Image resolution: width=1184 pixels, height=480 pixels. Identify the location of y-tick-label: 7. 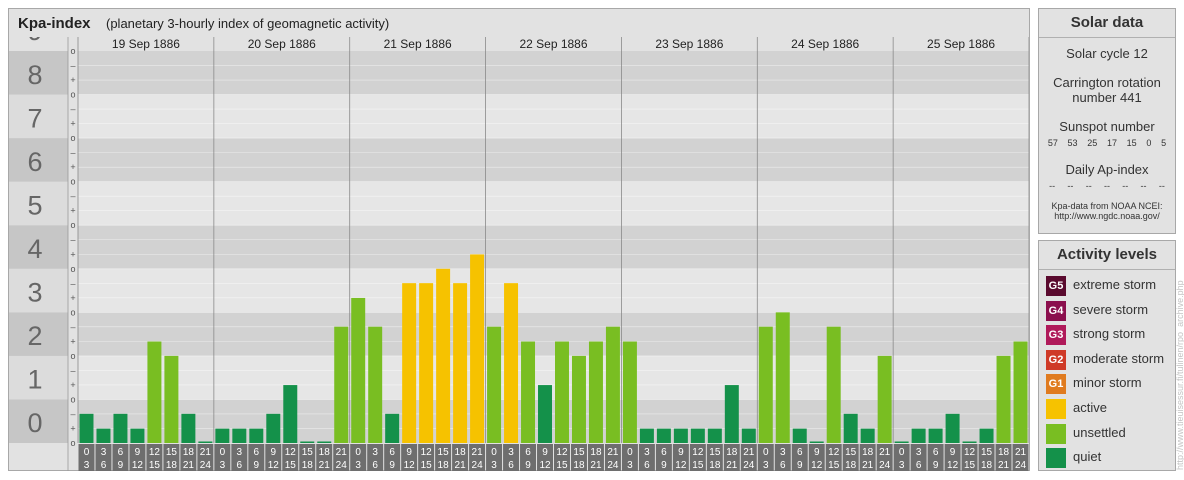
(34, 118).